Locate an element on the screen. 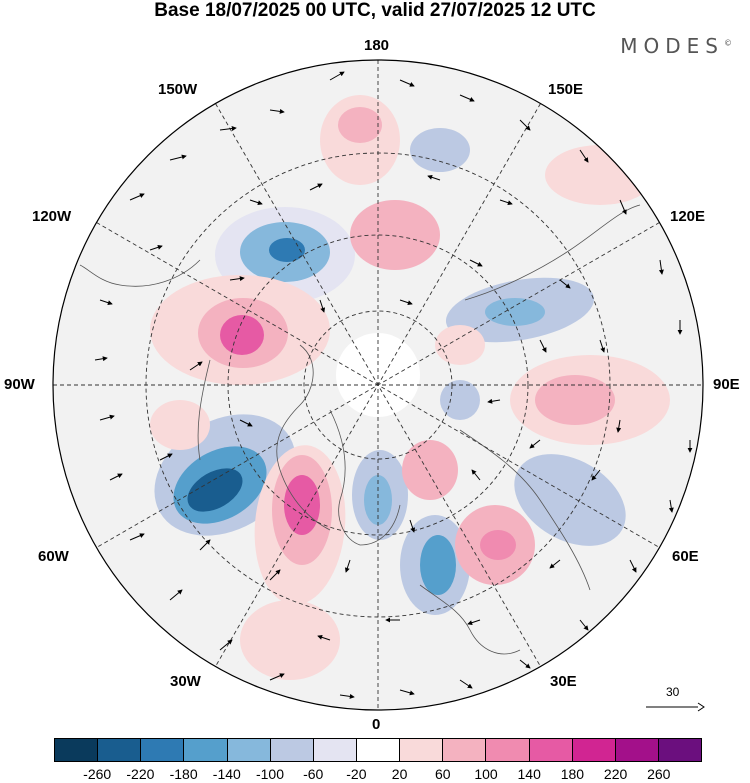  colorbar-tick-label: -100 is located at coordinates (270, 774).